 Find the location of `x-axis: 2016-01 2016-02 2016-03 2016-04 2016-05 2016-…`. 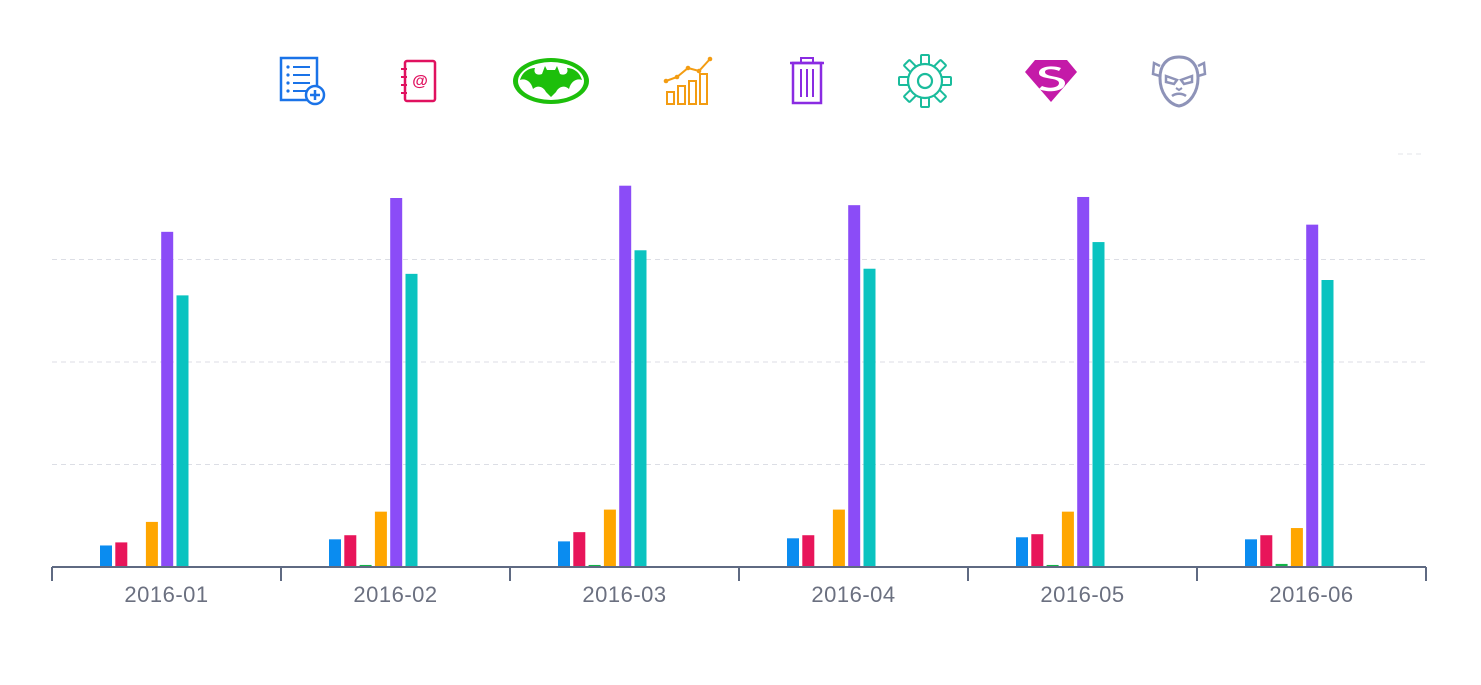

x-axis: 2016-01 2016-02 2016-03 2016-04 2016-05 2016-… is located at coordinates (739, 586).